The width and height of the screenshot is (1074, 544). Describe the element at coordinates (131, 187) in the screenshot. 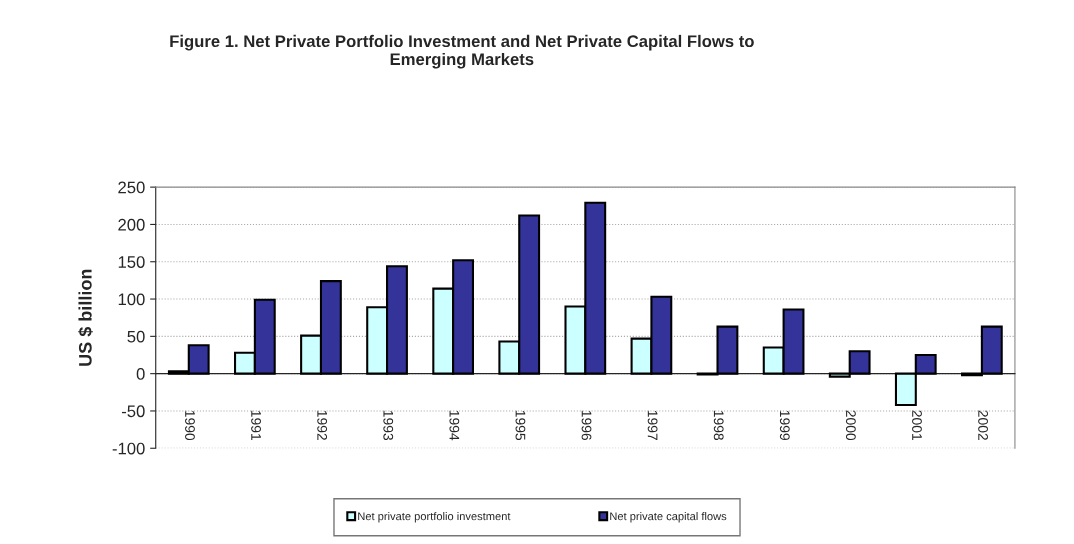

I see `y-tick-label: 250` at that location.